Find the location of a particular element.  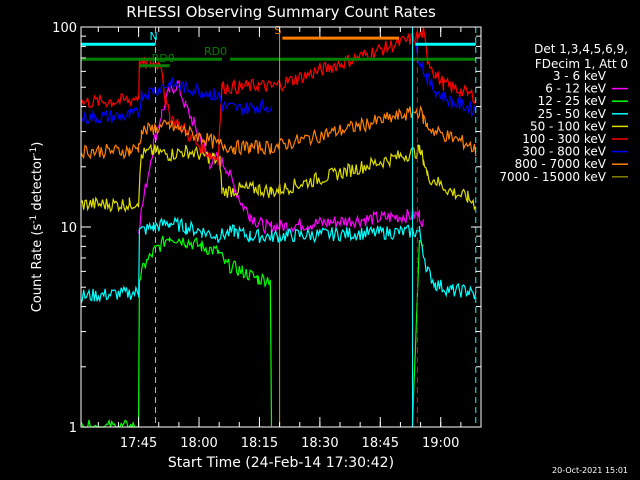

x-tick-label: 18:45 is located at coordinates (380, 443).